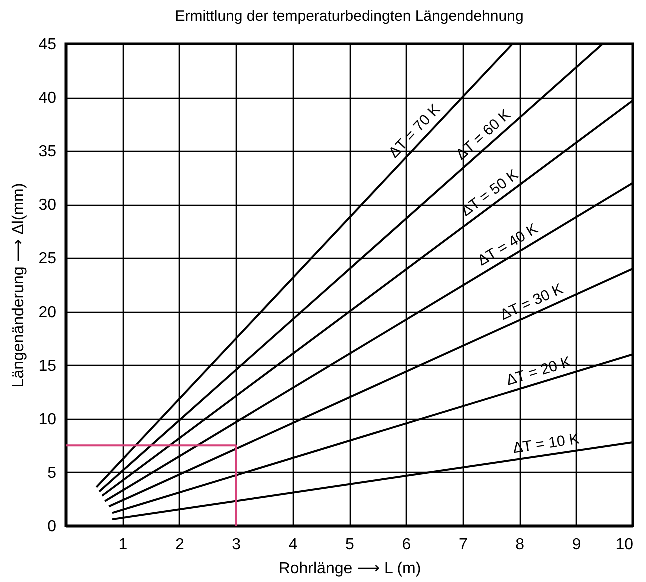 The image size is (646, 582). I want to click on x-tick-label: 10, so click(625, 545).